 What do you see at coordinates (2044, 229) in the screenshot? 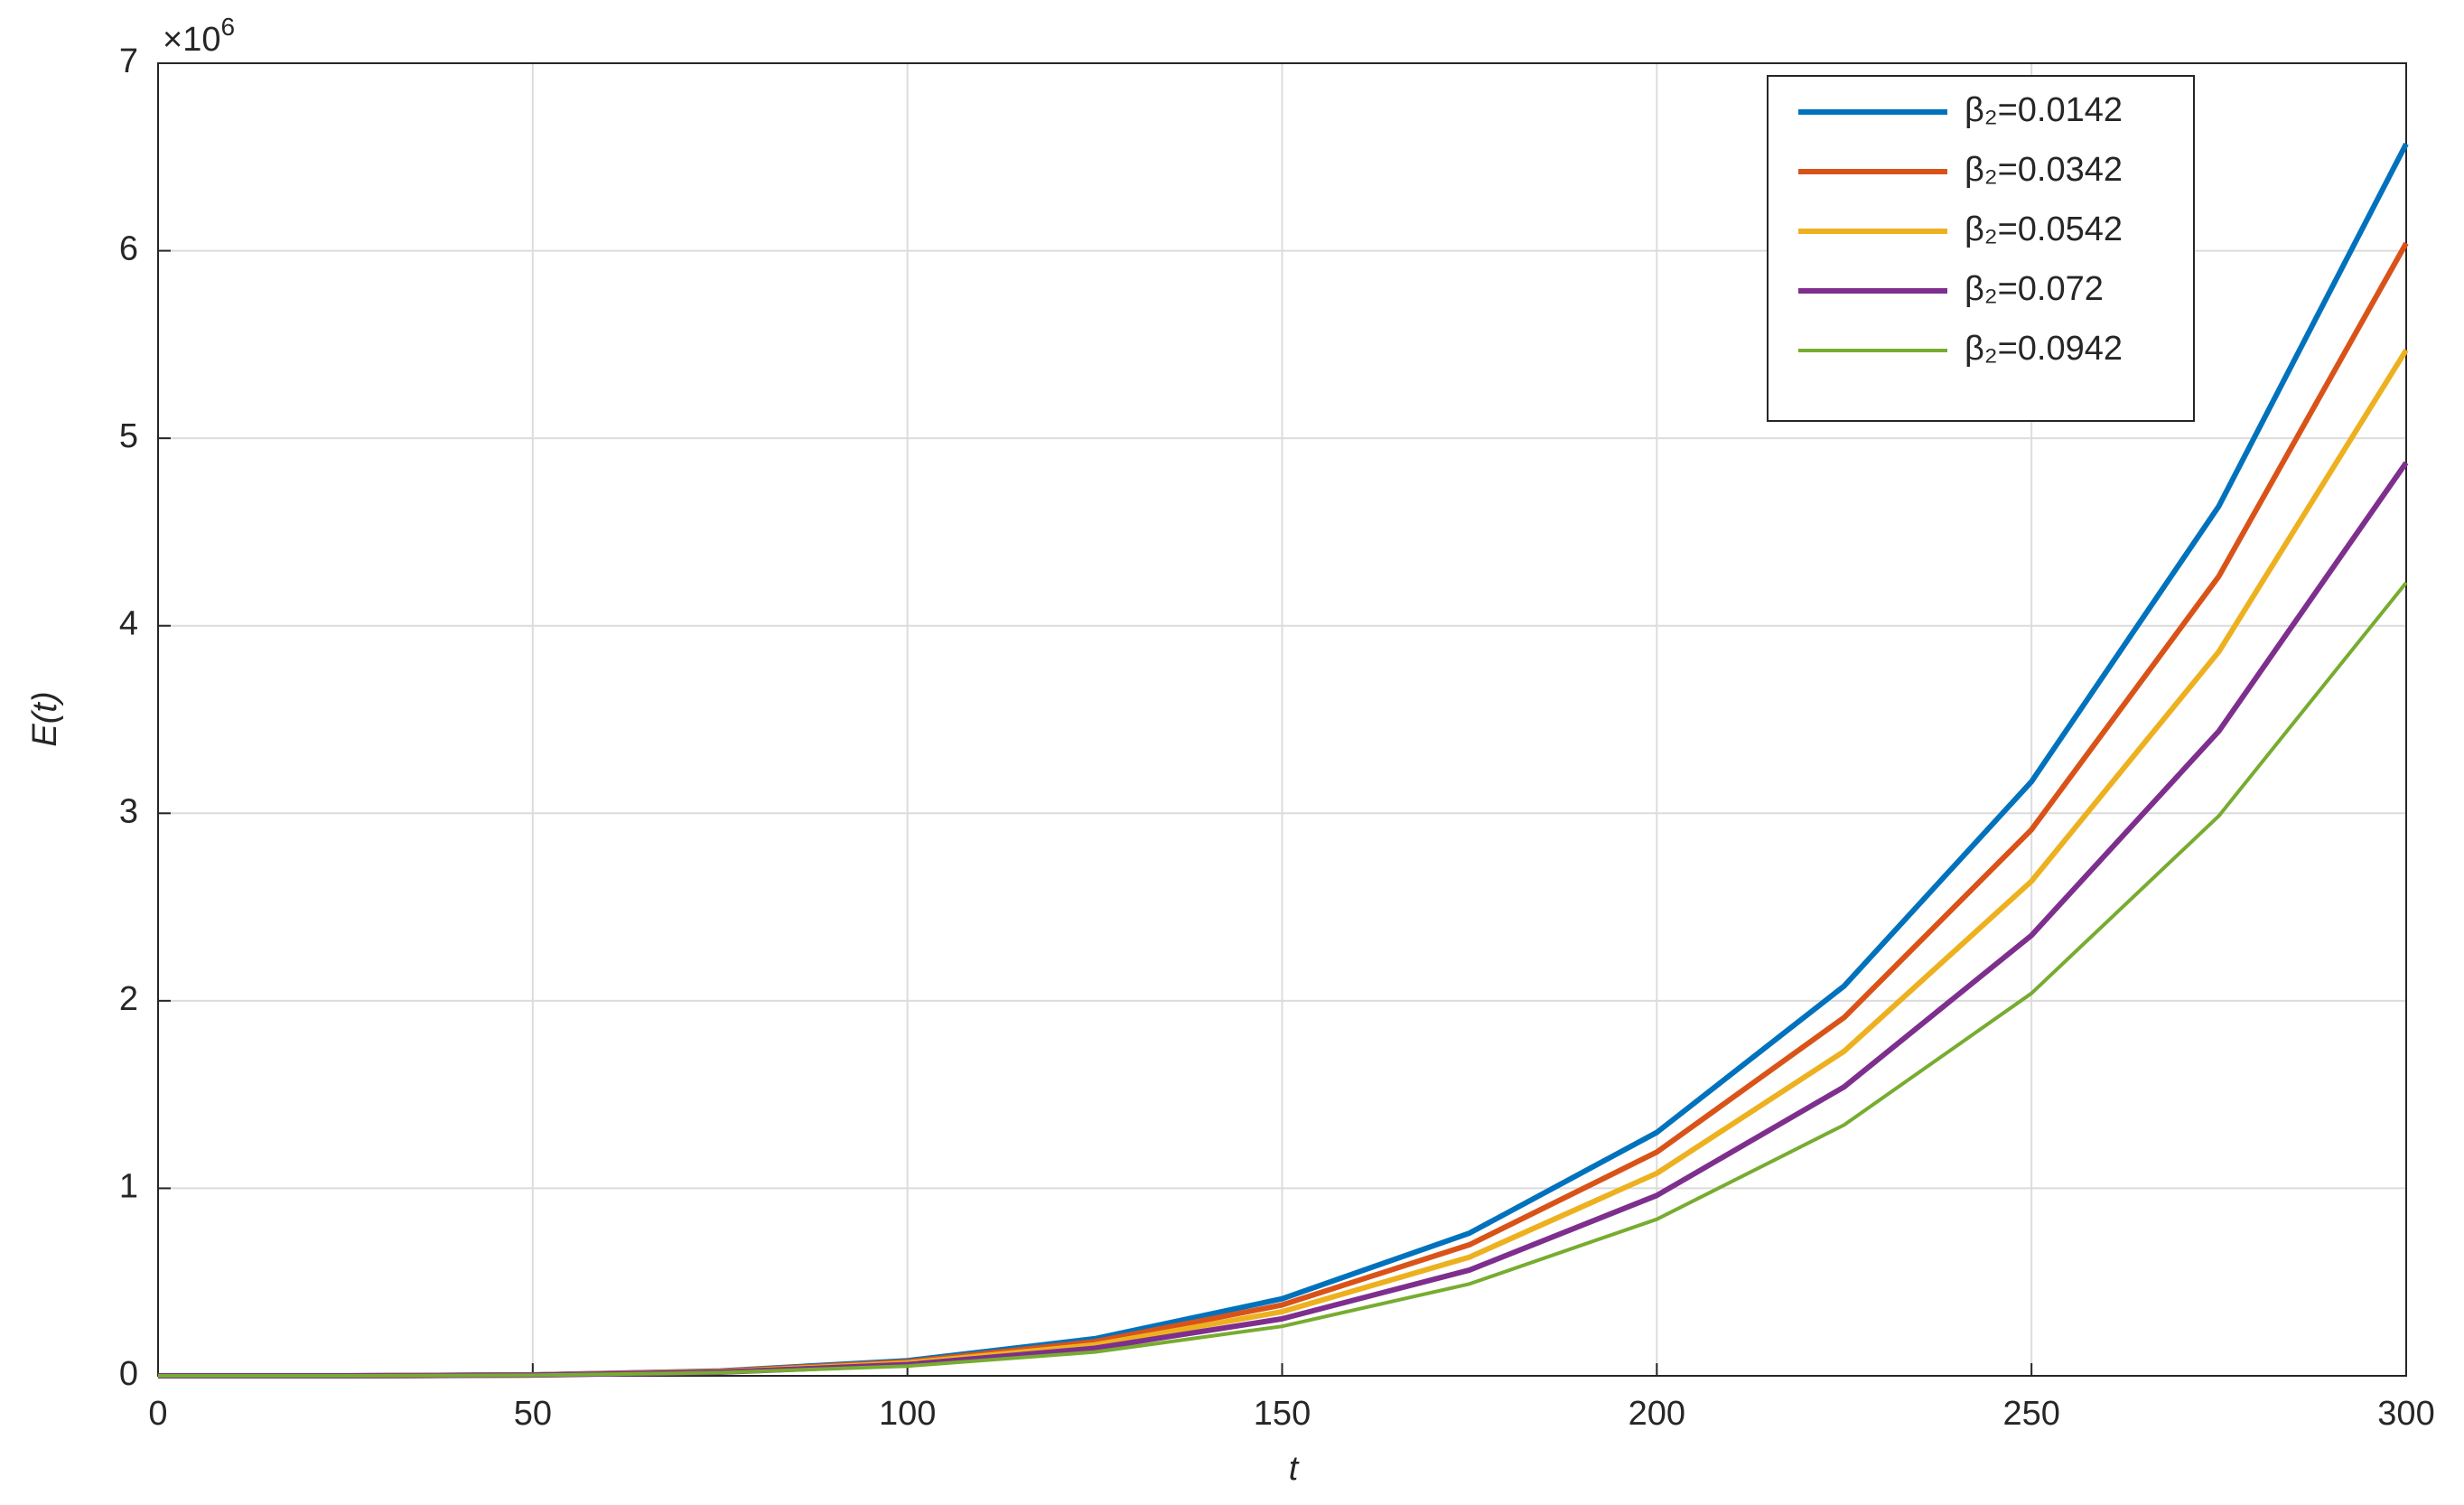
I see `legend-label: β₂=0.0542` at bounding box center [2044, 229].